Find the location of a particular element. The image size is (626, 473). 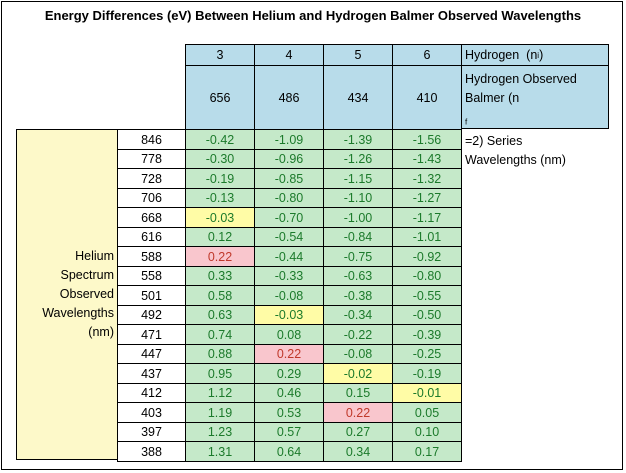

hydrogen-wavelength-header: 434 is located at coordinates (358, 97).